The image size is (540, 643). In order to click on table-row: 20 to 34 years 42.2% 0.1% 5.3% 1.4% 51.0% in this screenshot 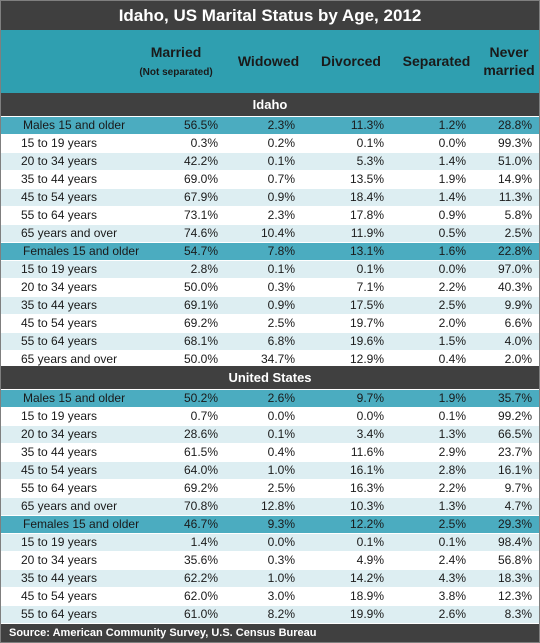, I will do `click(270, 161)`.